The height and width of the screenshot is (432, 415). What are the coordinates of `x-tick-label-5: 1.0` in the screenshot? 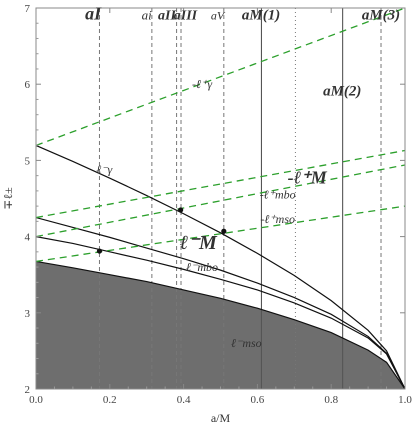 It's located at (405, 400).